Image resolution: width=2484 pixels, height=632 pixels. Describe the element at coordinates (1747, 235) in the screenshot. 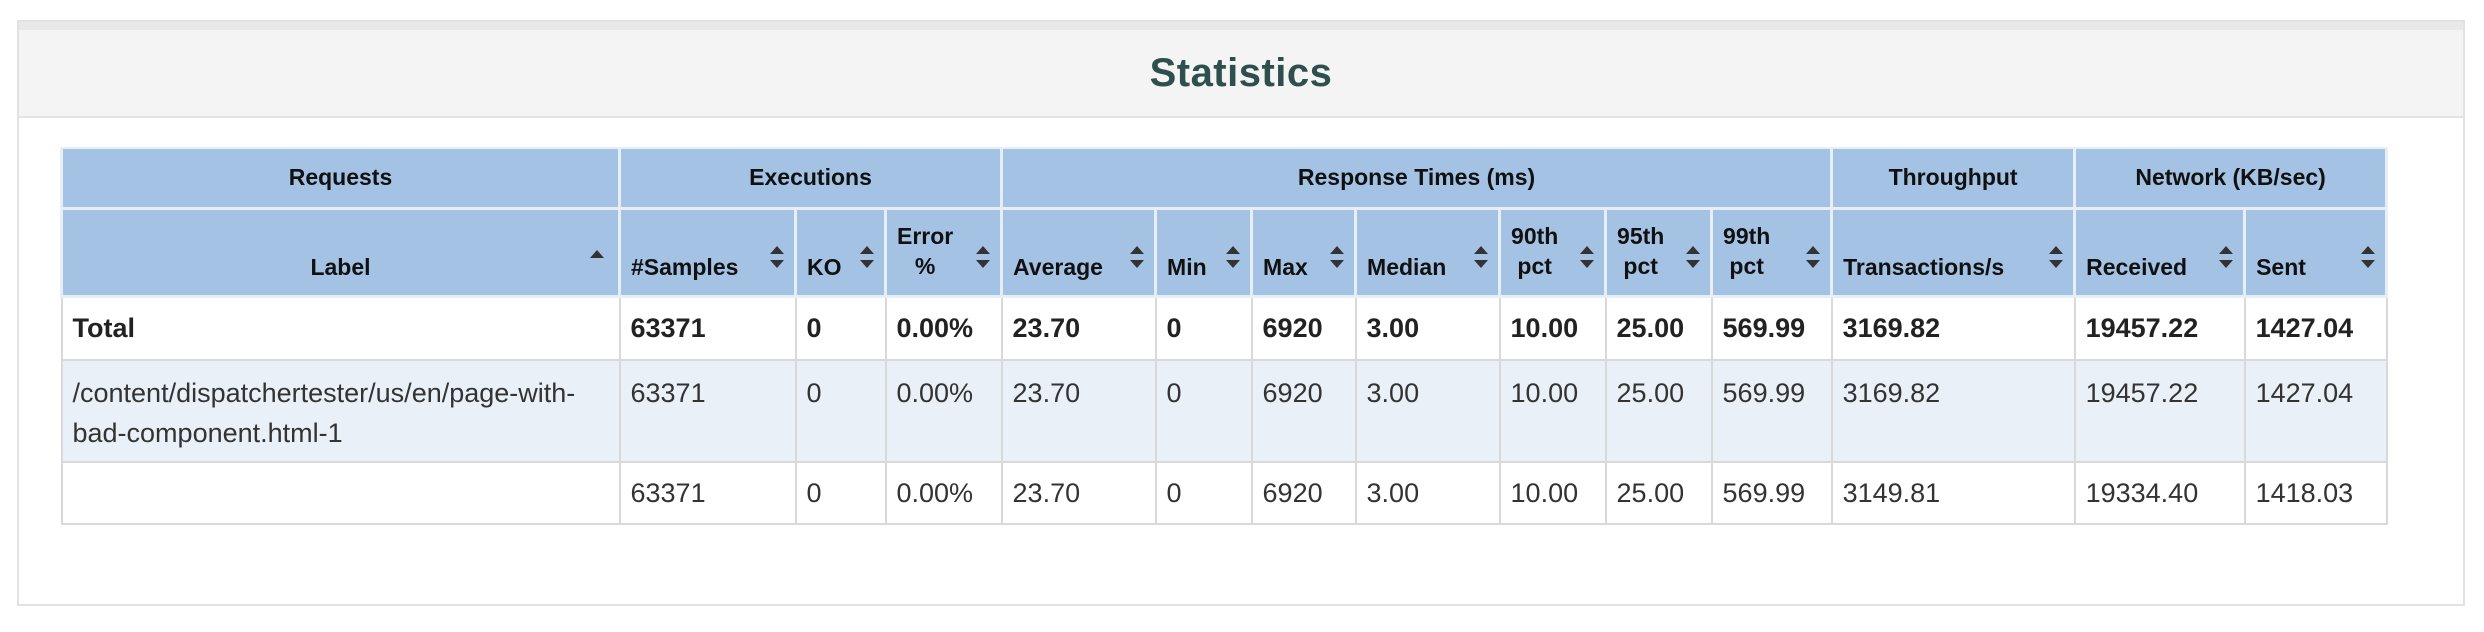

I see `column-header-p99-line1: 99th` at that location.